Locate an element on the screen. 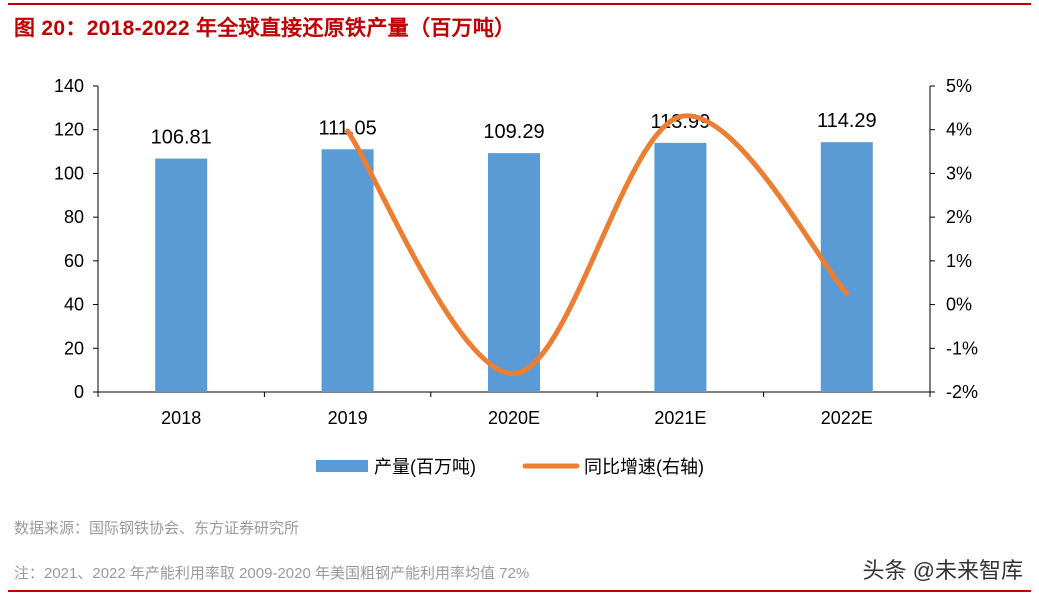 The height and width of the screenshot is (598, 1039). bar-data-label: 106.81 is located at coordinates (181, 138).